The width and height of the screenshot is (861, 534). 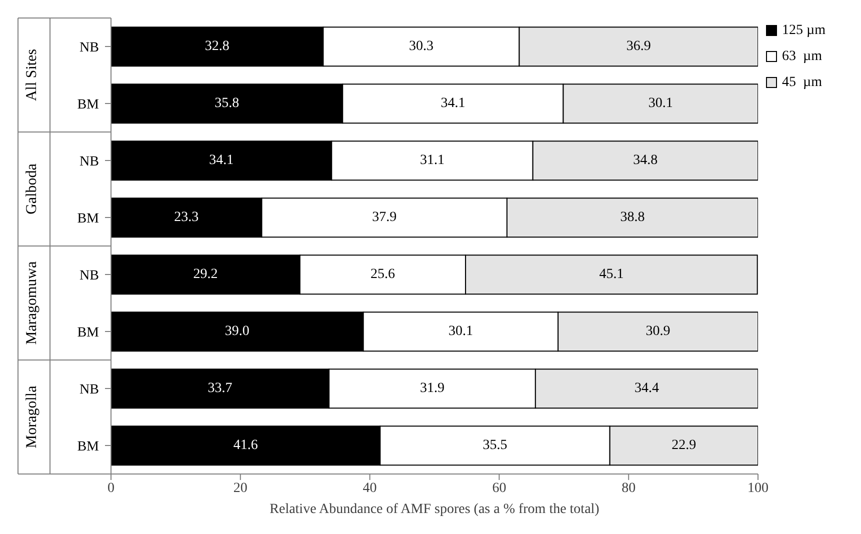 I want to click on data-label: 33.7, so click(x=220, y=388).